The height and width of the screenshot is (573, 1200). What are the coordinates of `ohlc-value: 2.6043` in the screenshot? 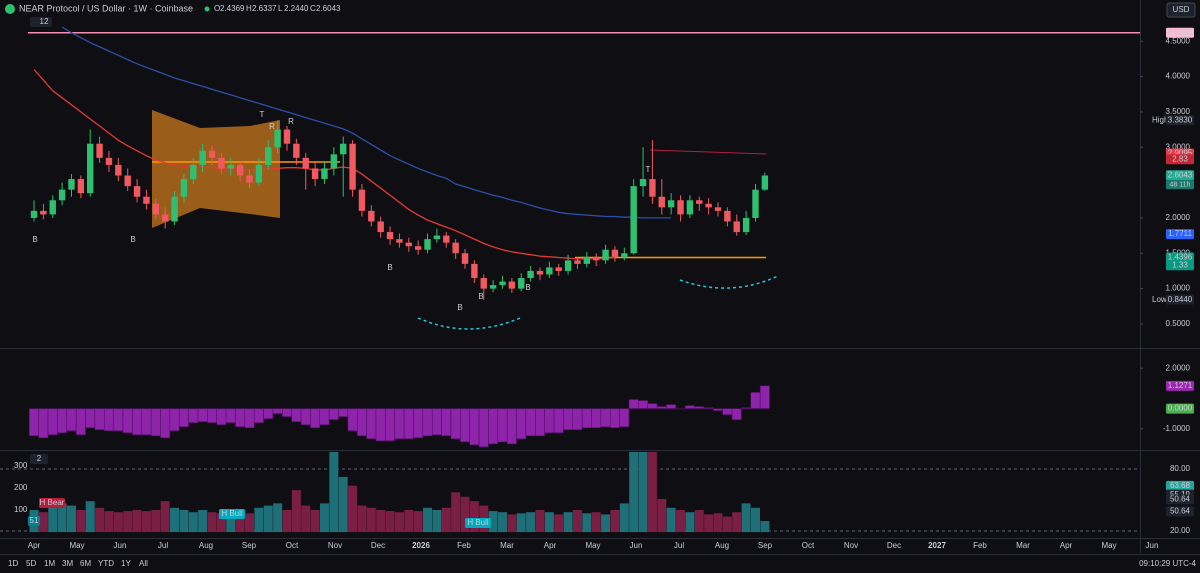 It's located at (328, 8).